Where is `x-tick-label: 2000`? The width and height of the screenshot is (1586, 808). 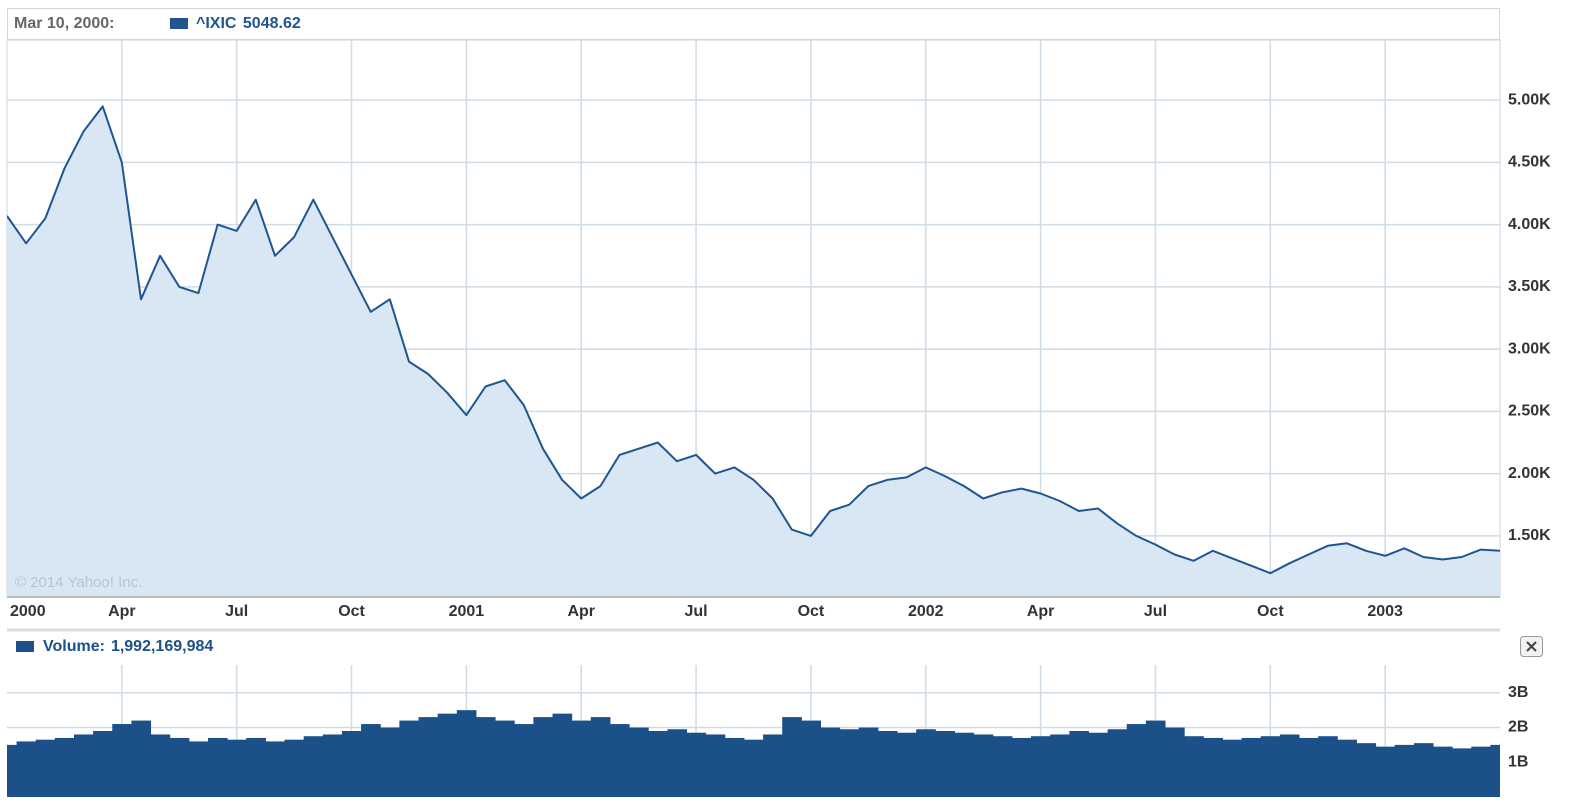 x-tick-label: 2000 is located at coordinates (28, 611).